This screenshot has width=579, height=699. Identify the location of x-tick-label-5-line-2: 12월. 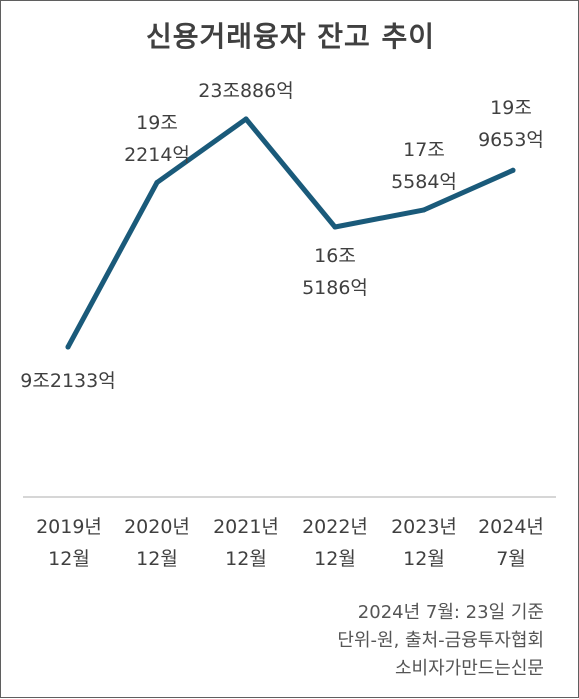
(424, 559).